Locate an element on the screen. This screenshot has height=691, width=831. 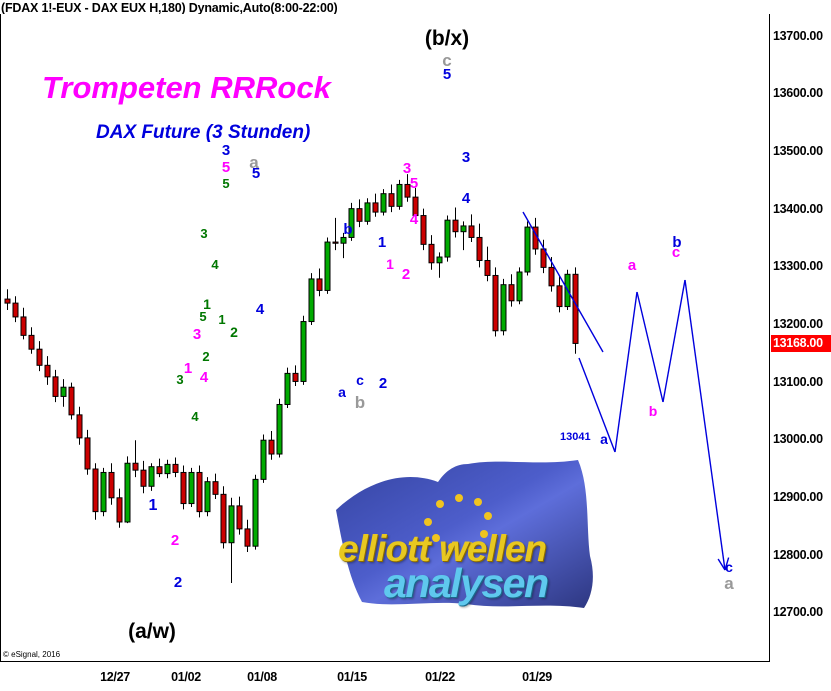
date-tick-01-15: 01/15 is located at coordinates (352, 677).